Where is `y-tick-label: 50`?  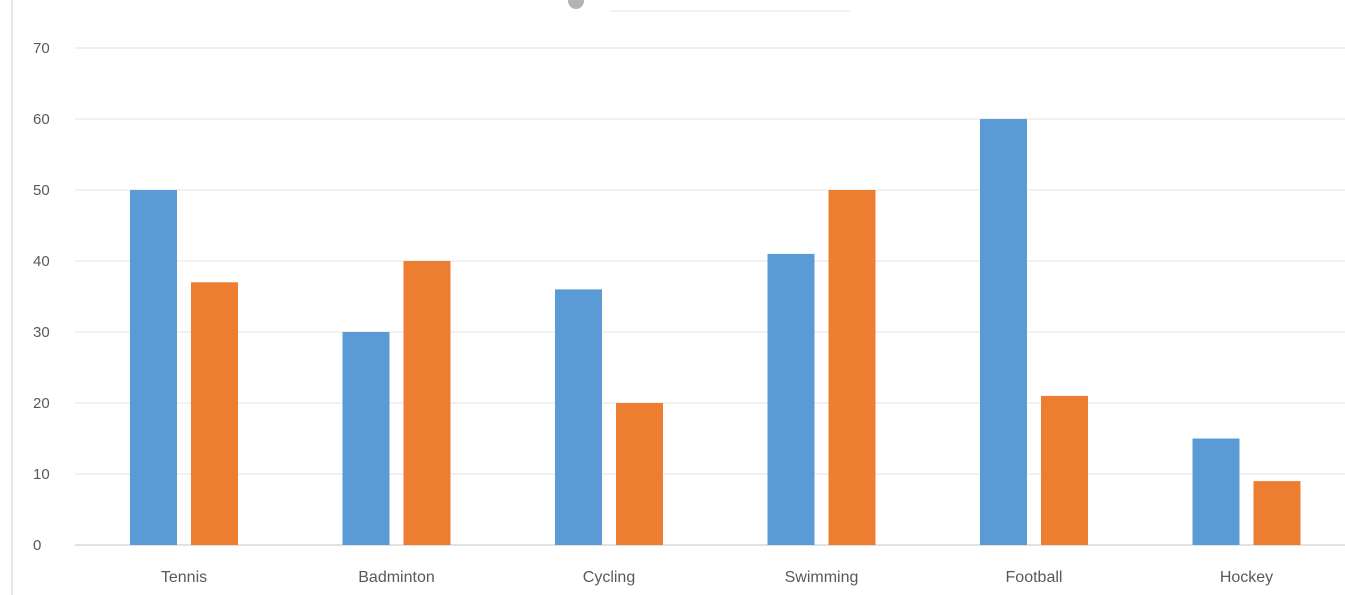 y-tick-label: 50 is located at coordinates (41, 190).